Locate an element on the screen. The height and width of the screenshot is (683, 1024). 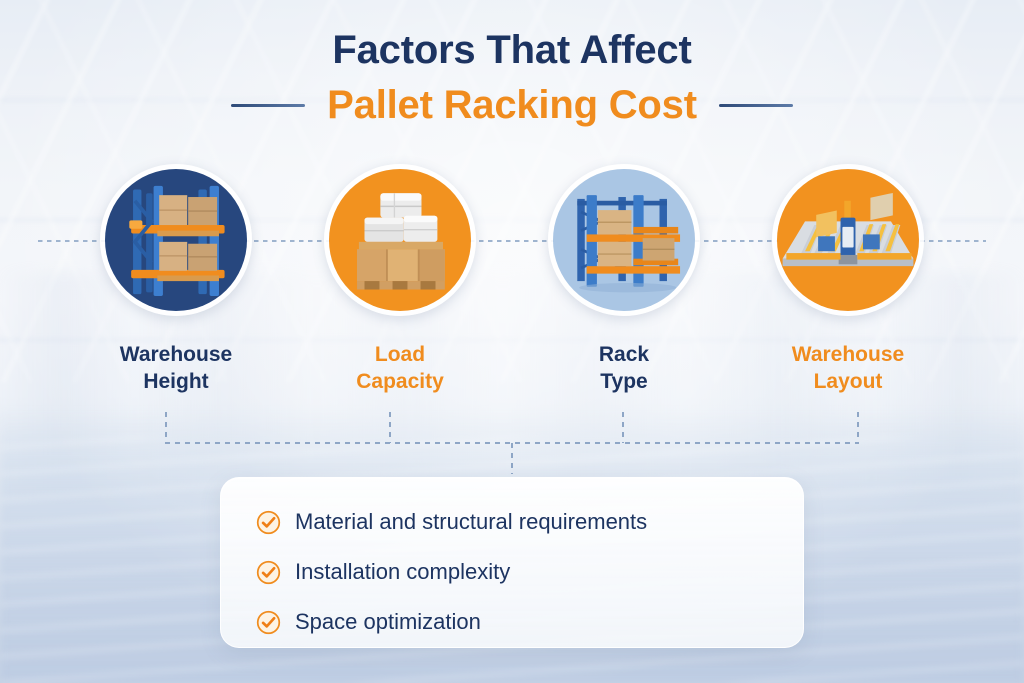
title-rule-right is located at coordinates (755, 105).